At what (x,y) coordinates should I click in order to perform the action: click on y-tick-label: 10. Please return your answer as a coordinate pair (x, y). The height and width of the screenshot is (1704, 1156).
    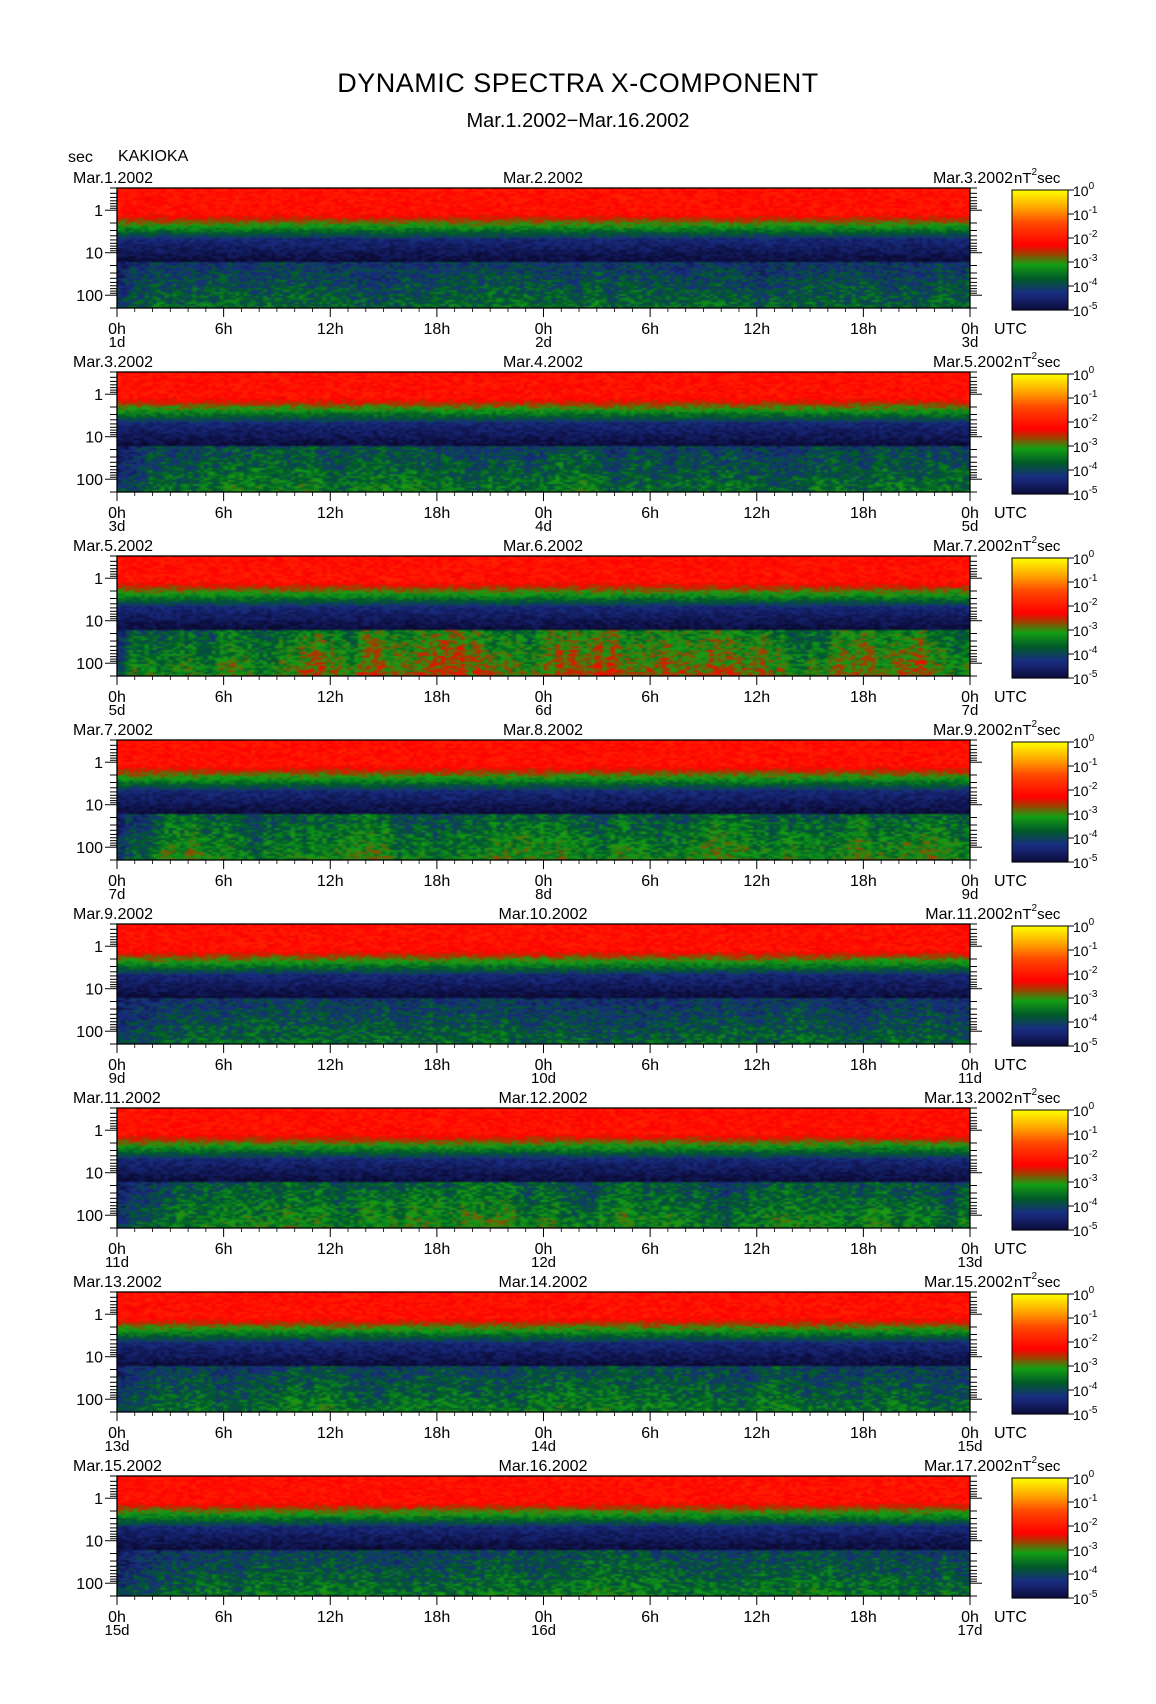
    Looking at the image, I should click on (94, 254).